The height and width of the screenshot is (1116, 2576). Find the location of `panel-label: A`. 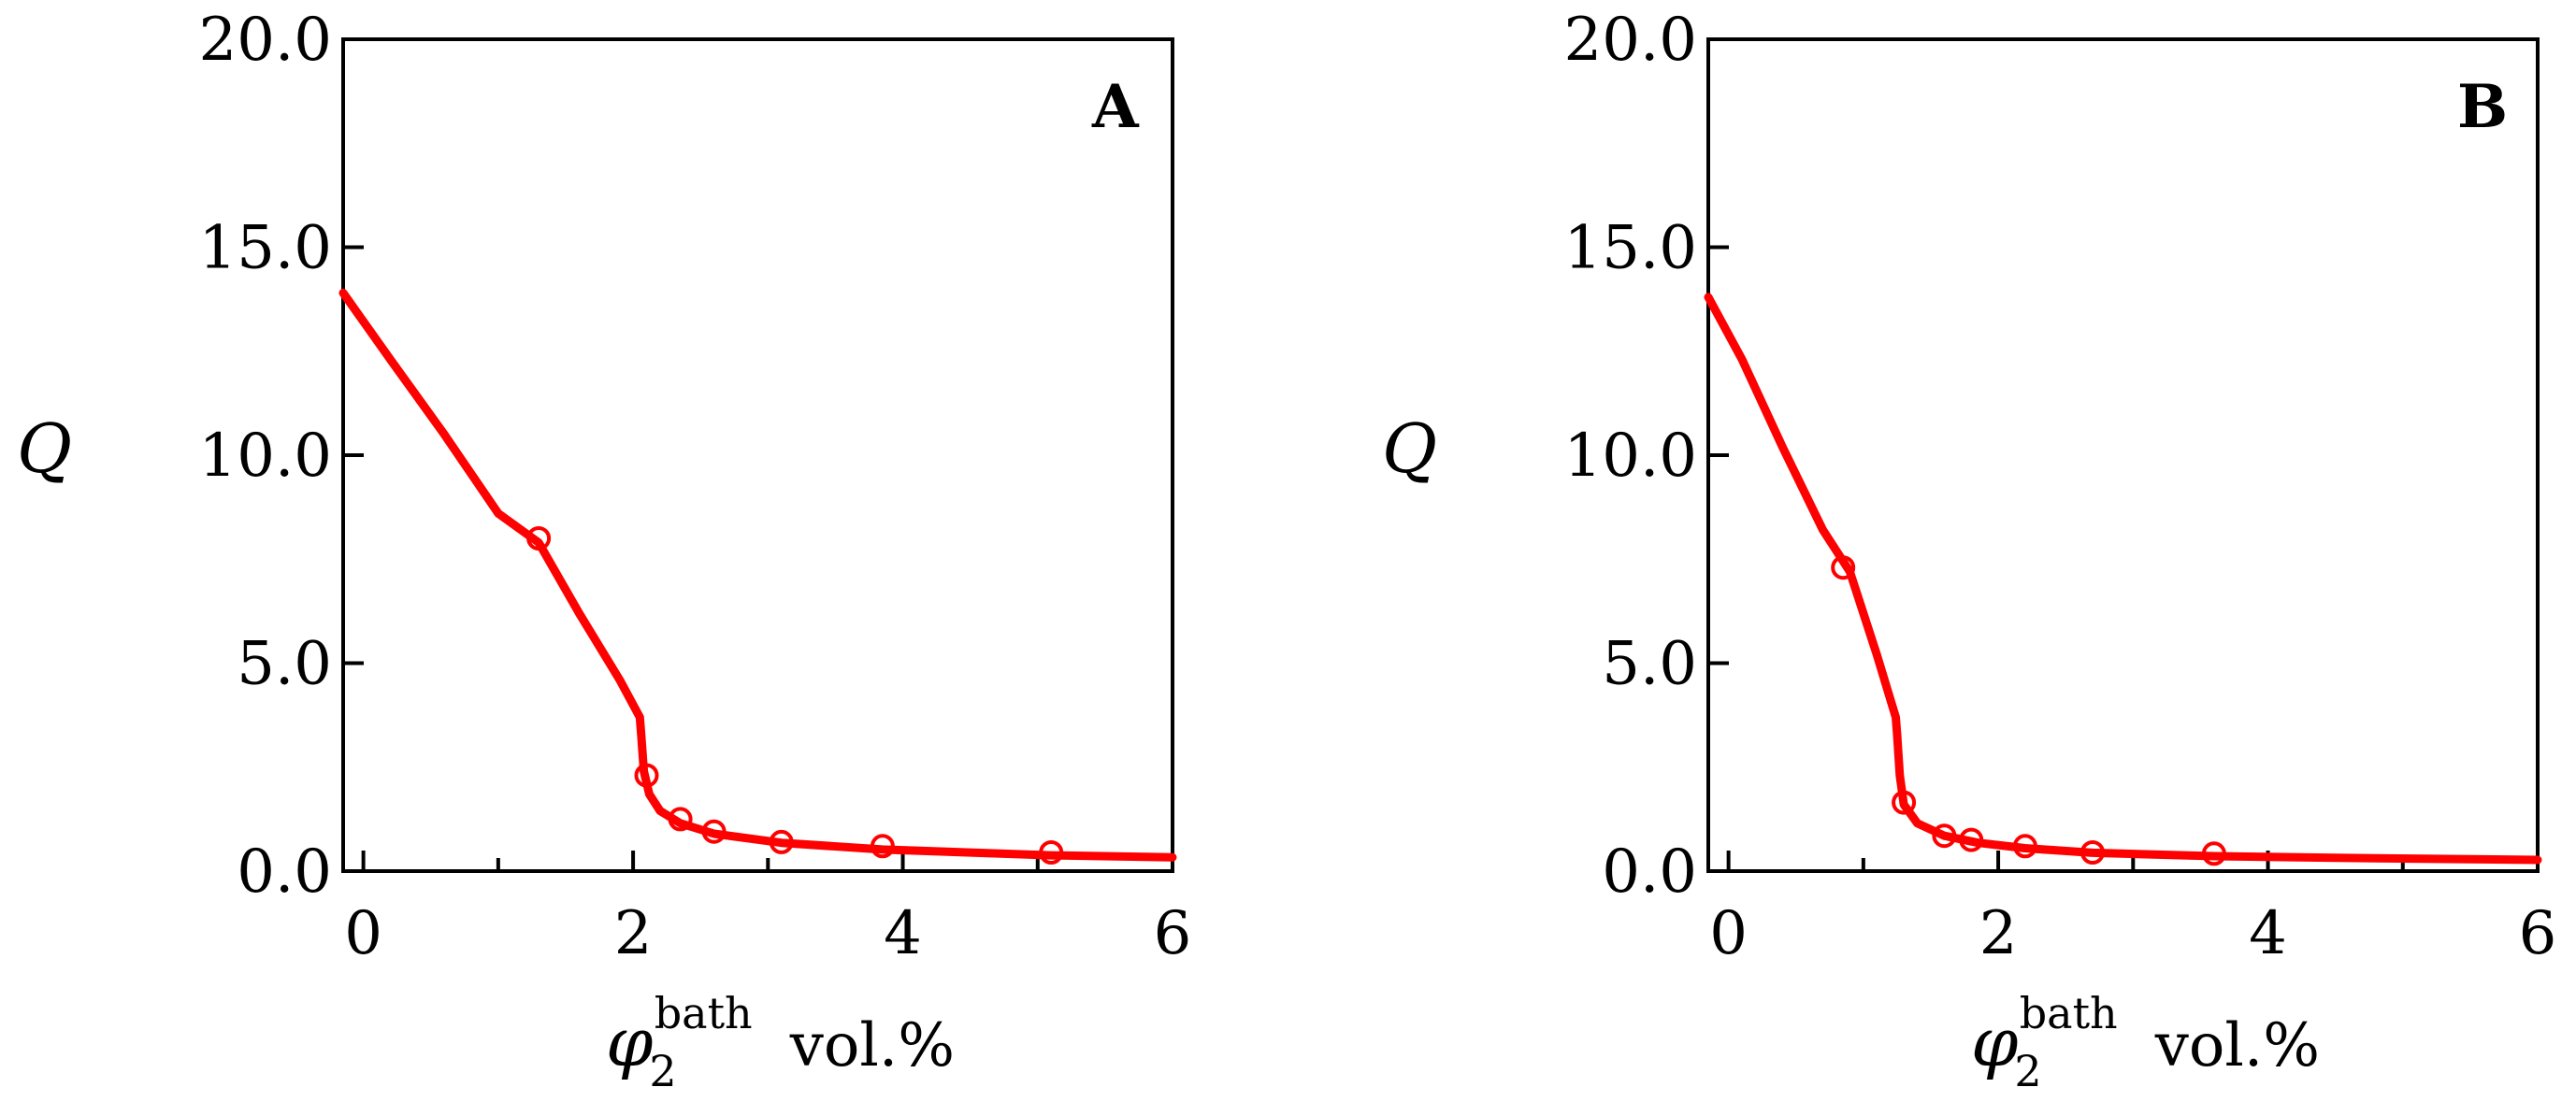

panel-label: A is located at coordinates (1115, 107).